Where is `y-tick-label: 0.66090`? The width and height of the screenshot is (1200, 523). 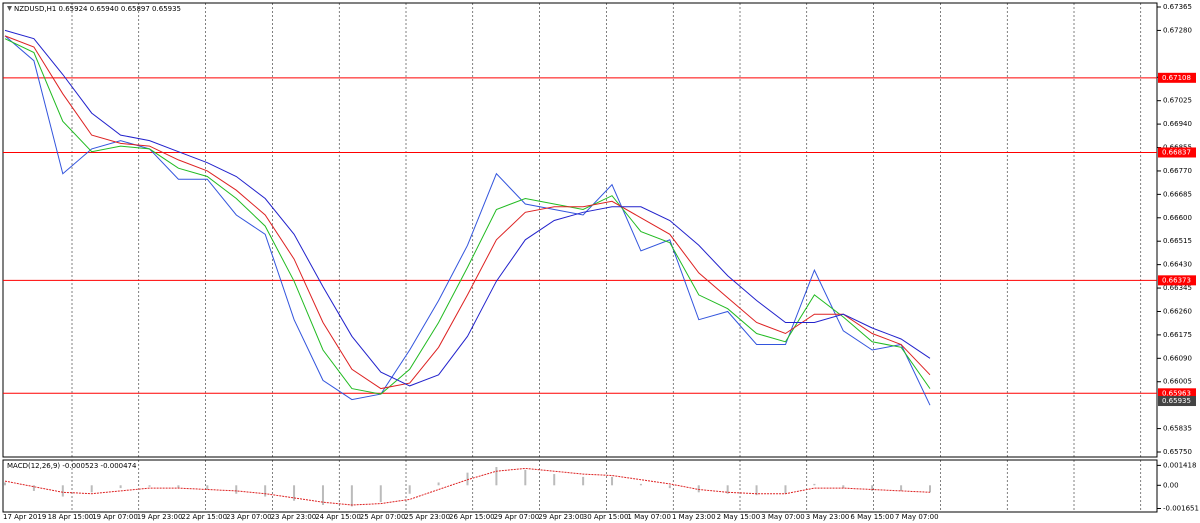
y-tick-label: 0.66090 is located at coordinates (1177, 358).